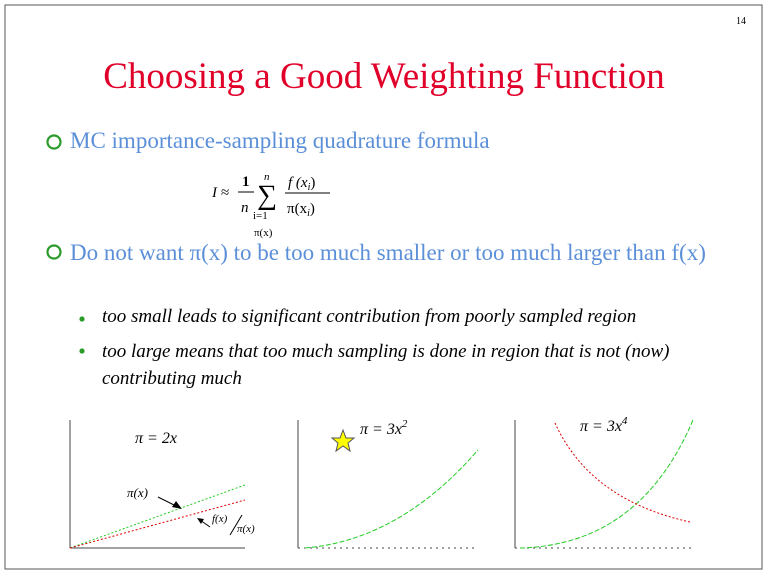 This screenshot has height=576, width=768. What do you see at coordinates (405, 424) in the screenshot?
I see `plot-label-exponent: 2` at bounding box center [405, 424].